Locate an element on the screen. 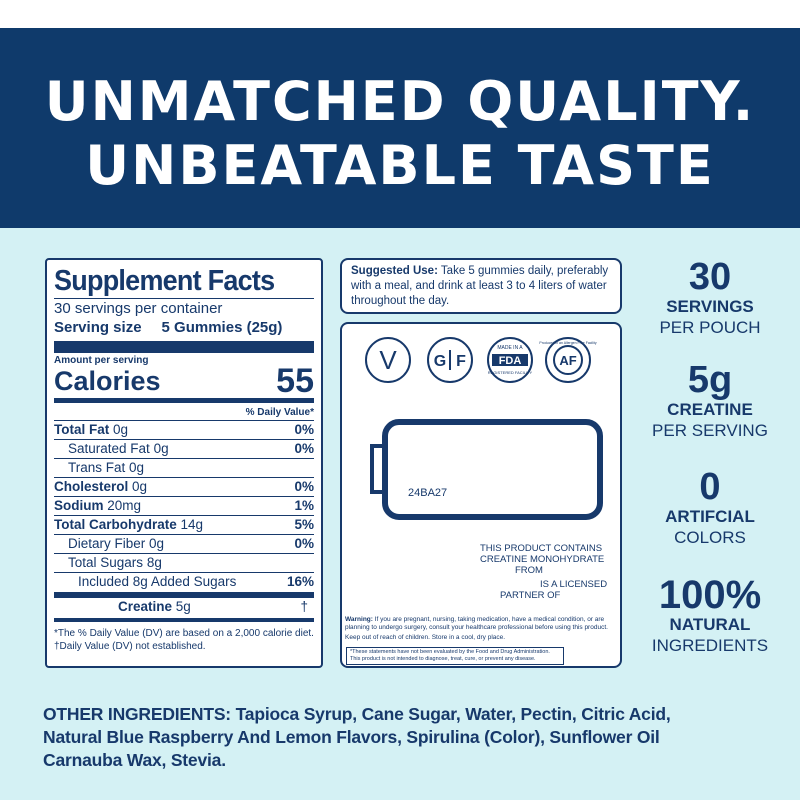 This screenshot has height=800, width=800. licensing-line: THIS PRODUCT CONTAINS is located at coordinates (541, 548).